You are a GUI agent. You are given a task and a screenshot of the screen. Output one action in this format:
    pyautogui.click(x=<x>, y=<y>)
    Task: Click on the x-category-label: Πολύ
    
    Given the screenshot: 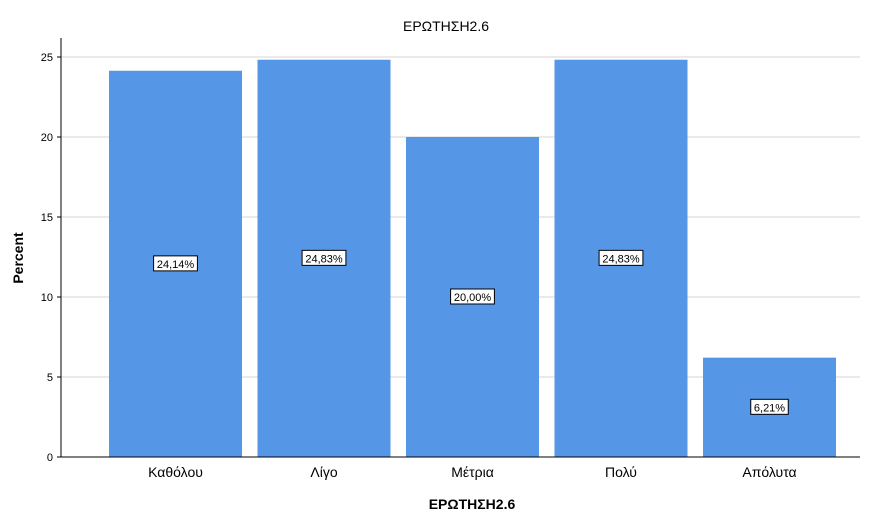 What is the action you would take?
    pyautogui.click(x=621, y=472)
    